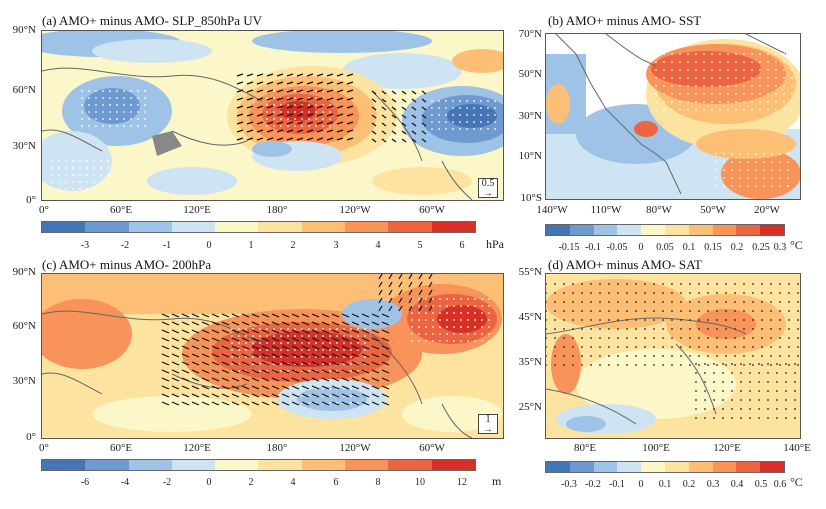 The width and height of the screenshot is (826, 509). Describe the element at coordinates (197, 210) in the screenshot. I see `panel-a-xtick: 120°E` at that location.